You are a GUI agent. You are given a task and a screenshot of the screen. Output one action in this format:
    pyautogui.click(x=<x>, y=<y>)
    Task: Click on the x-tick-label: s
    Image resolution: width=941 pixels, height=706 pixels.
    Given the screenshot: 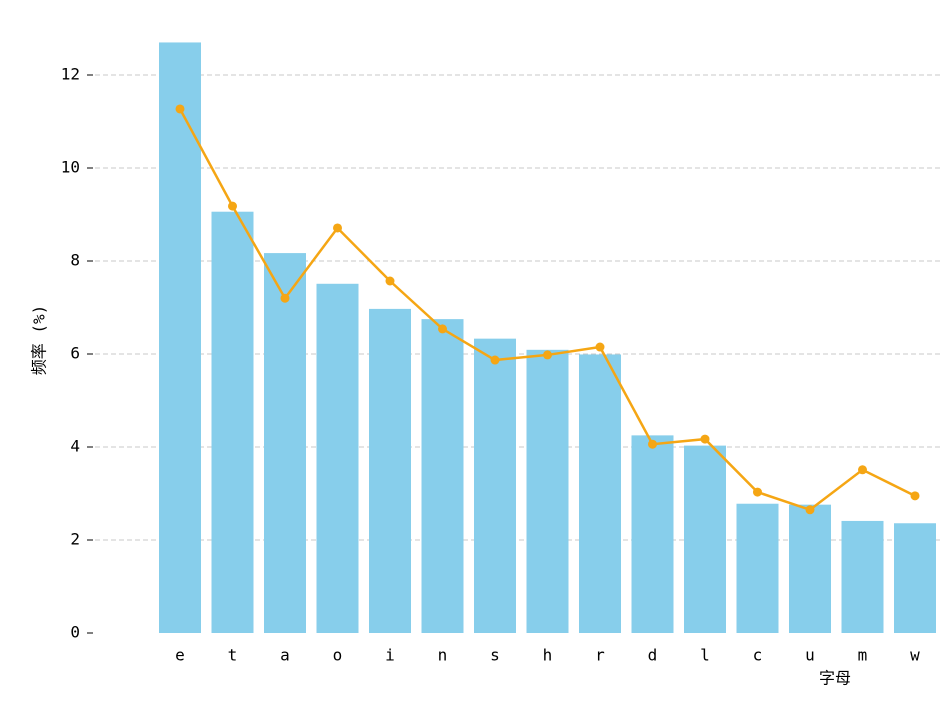 What is the action you would take?
    pyautogui.click(x=495, y=655)
    